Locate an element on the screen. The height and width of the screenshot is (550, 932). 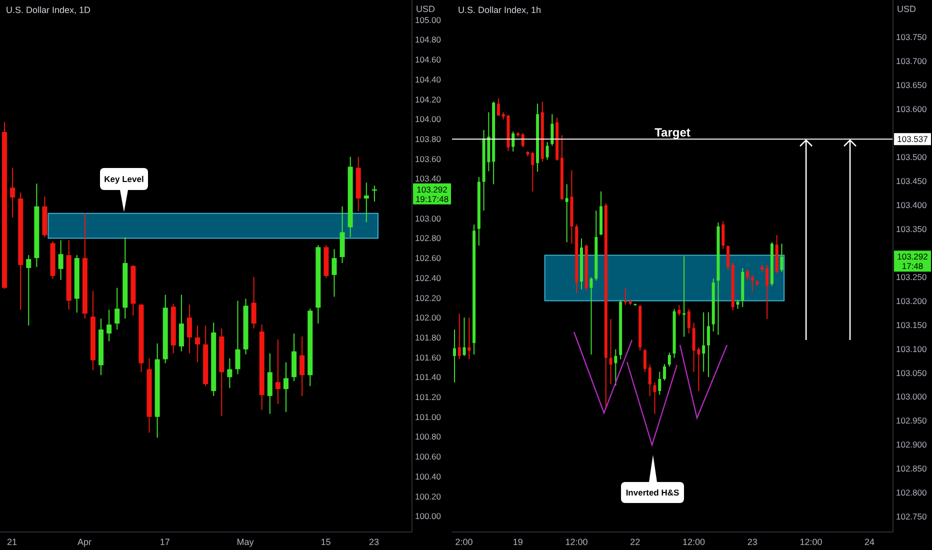
y-tick-label: 103.200 is located at coordinates (911, 301).